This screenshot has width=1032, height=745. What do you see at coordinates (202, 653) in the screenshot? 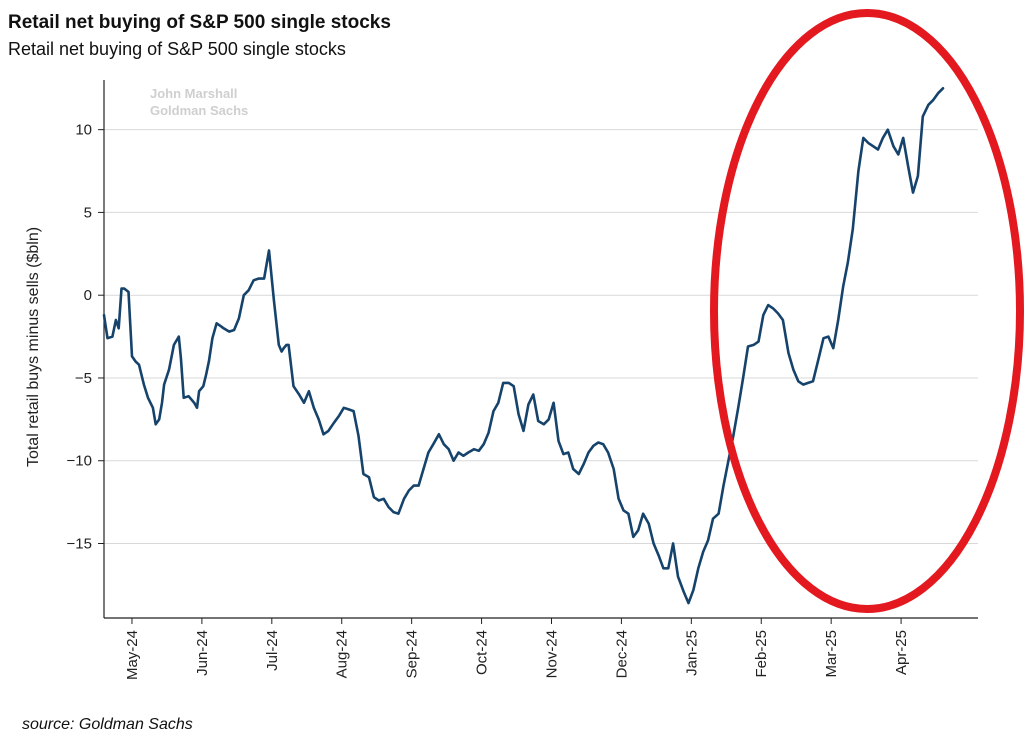
I see `x-tick-label: Jun-24` at bounding box center [202, 653].